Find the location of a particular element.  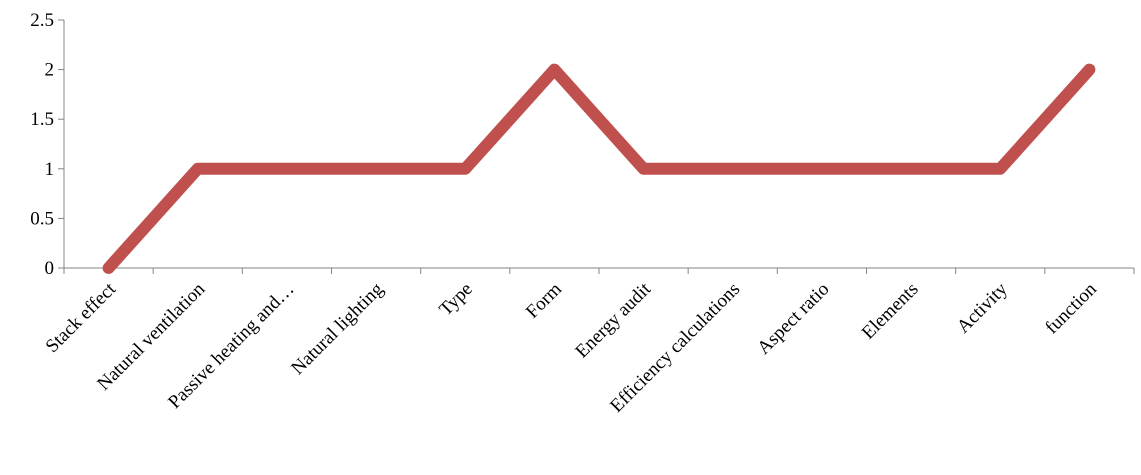

x-tick-label: Activity is located at coordinates (982, 307).